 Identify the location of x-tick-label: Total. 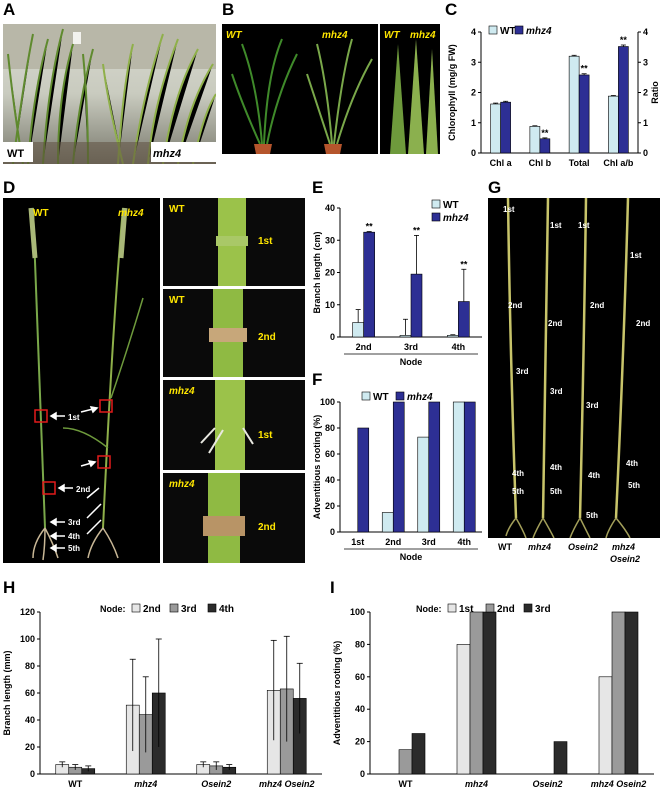
(579, 163).